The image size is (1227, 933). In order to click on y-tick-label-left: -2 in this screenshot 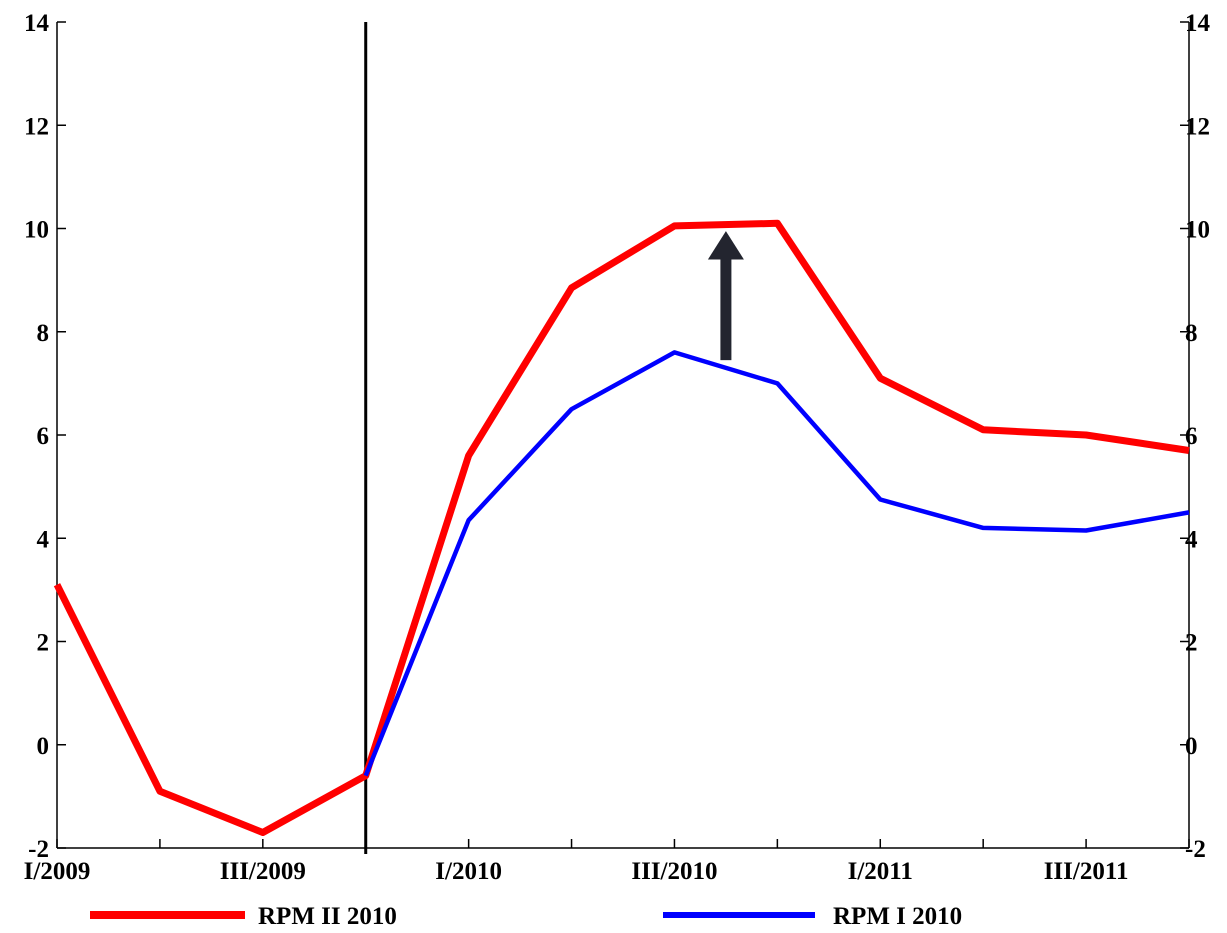, I will do `click(38, 849)`.